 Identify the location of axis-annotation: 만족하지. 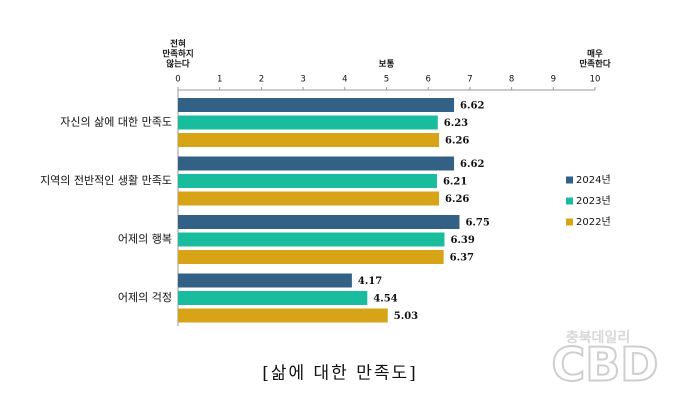
(177, 54).